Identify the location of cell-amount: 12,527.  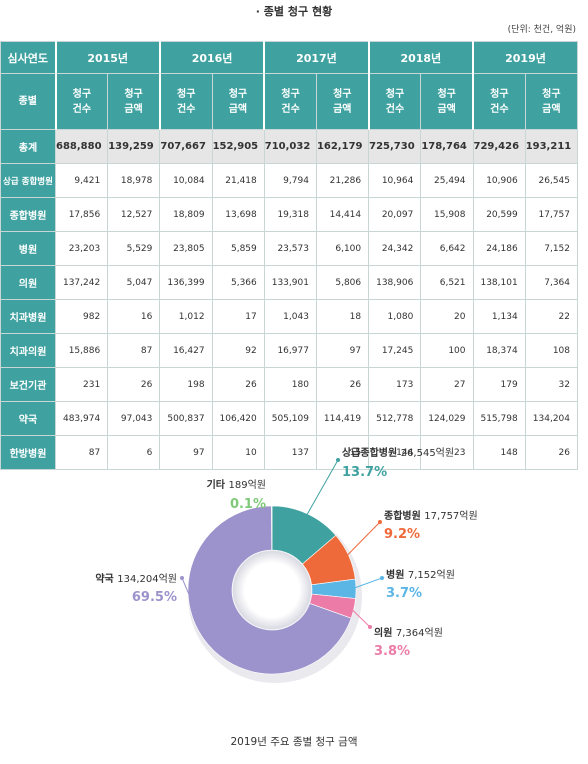
(134, 214).